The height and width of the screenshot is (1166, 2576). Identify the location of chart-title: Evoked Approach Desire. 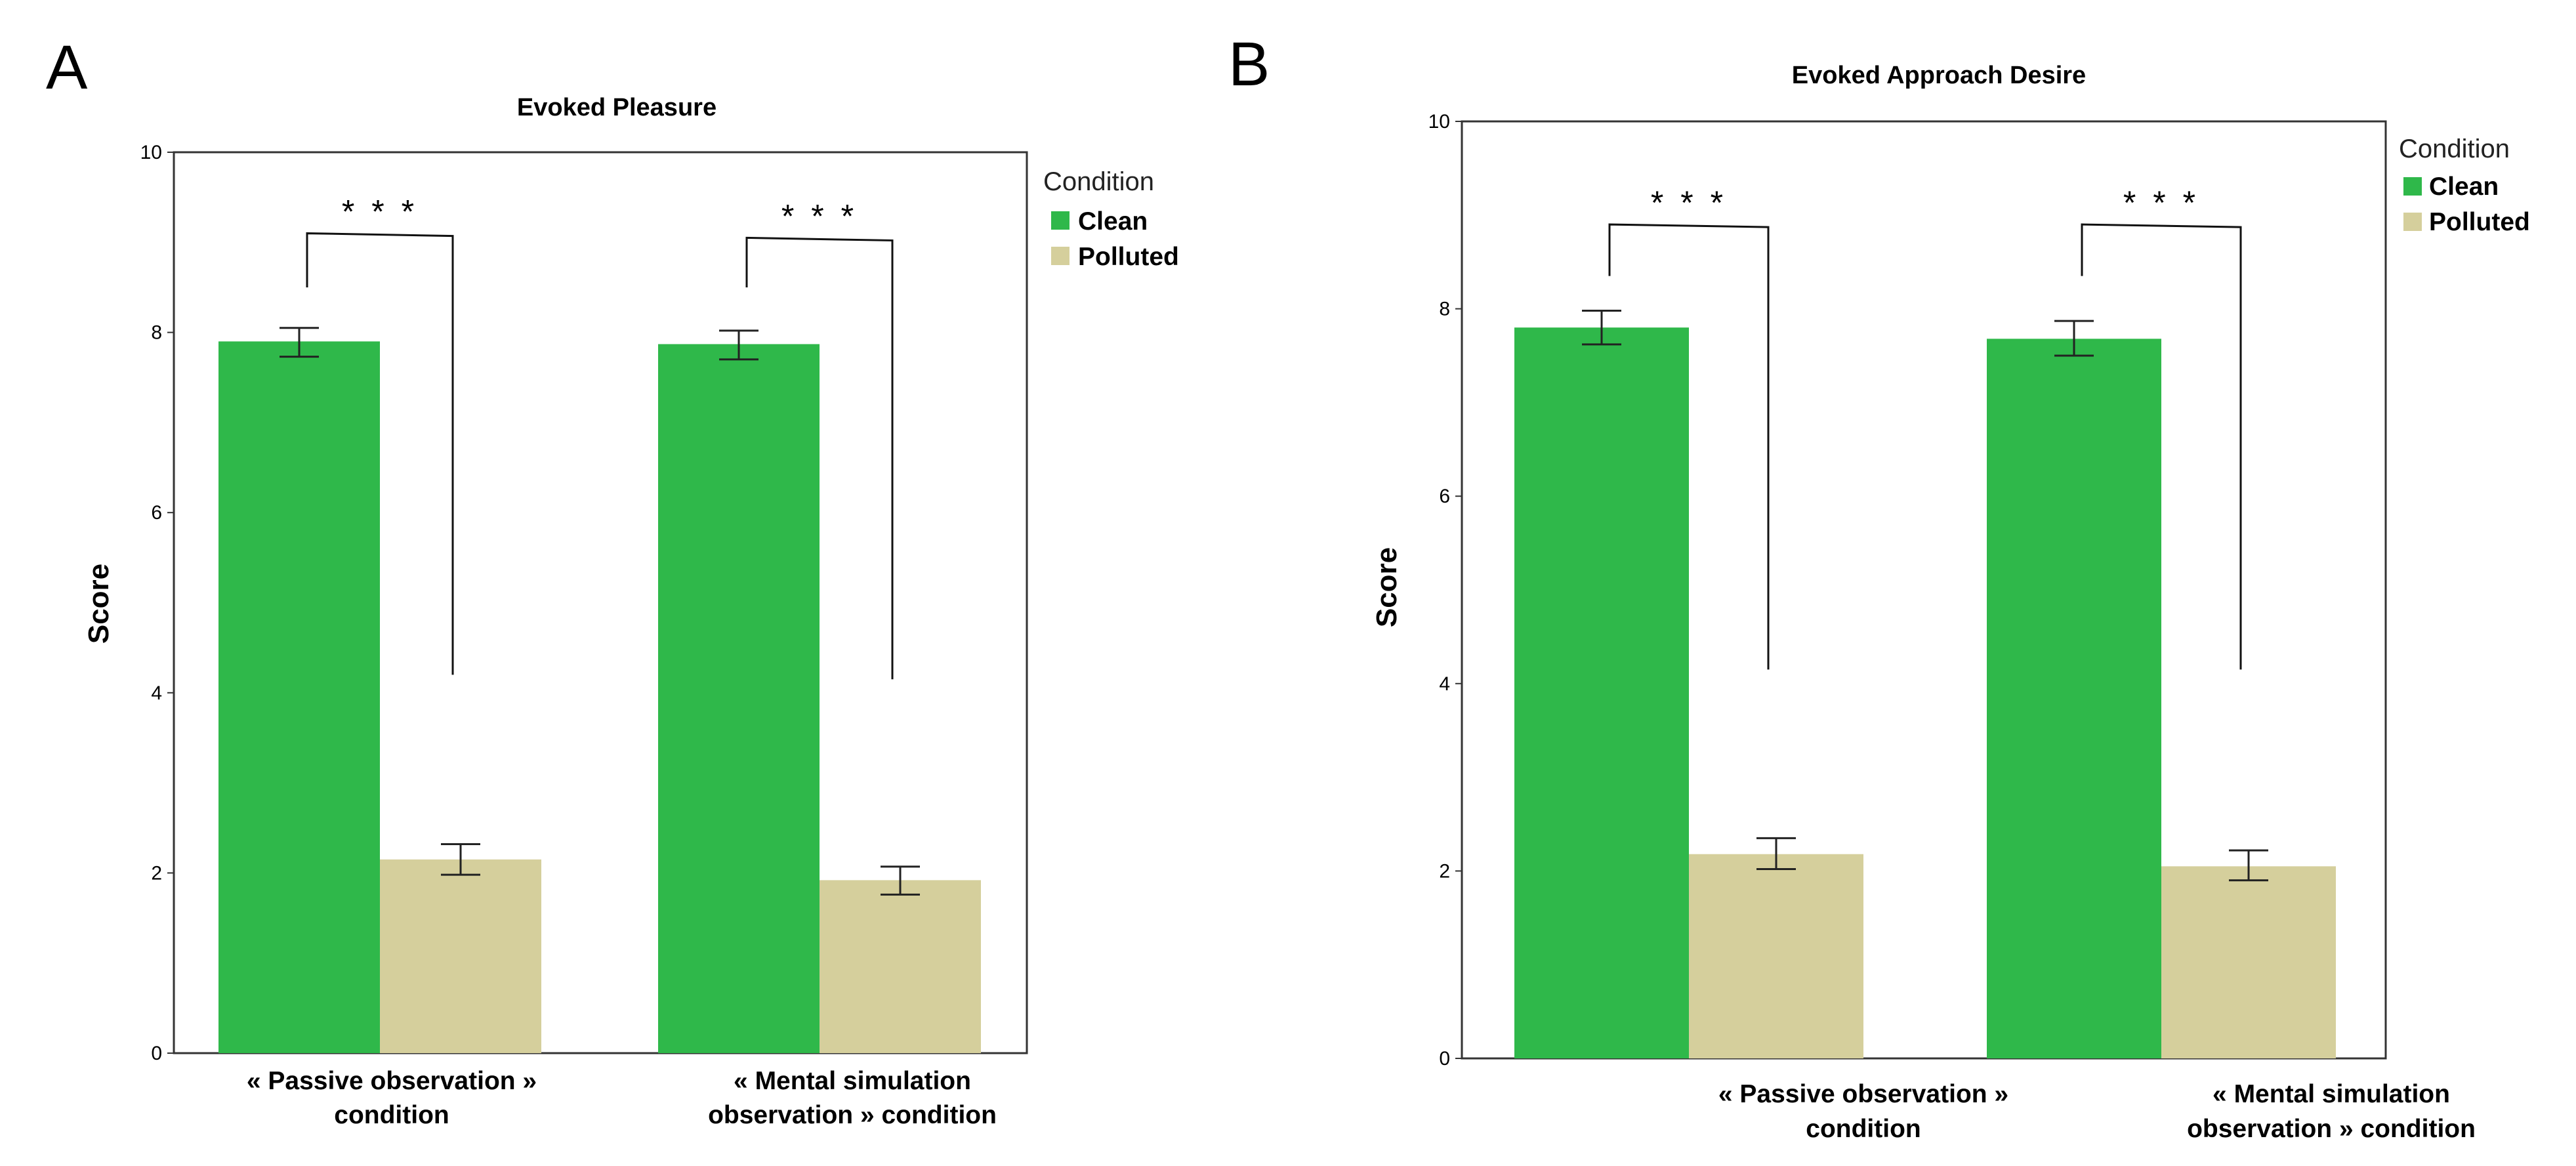
(1939, 75).